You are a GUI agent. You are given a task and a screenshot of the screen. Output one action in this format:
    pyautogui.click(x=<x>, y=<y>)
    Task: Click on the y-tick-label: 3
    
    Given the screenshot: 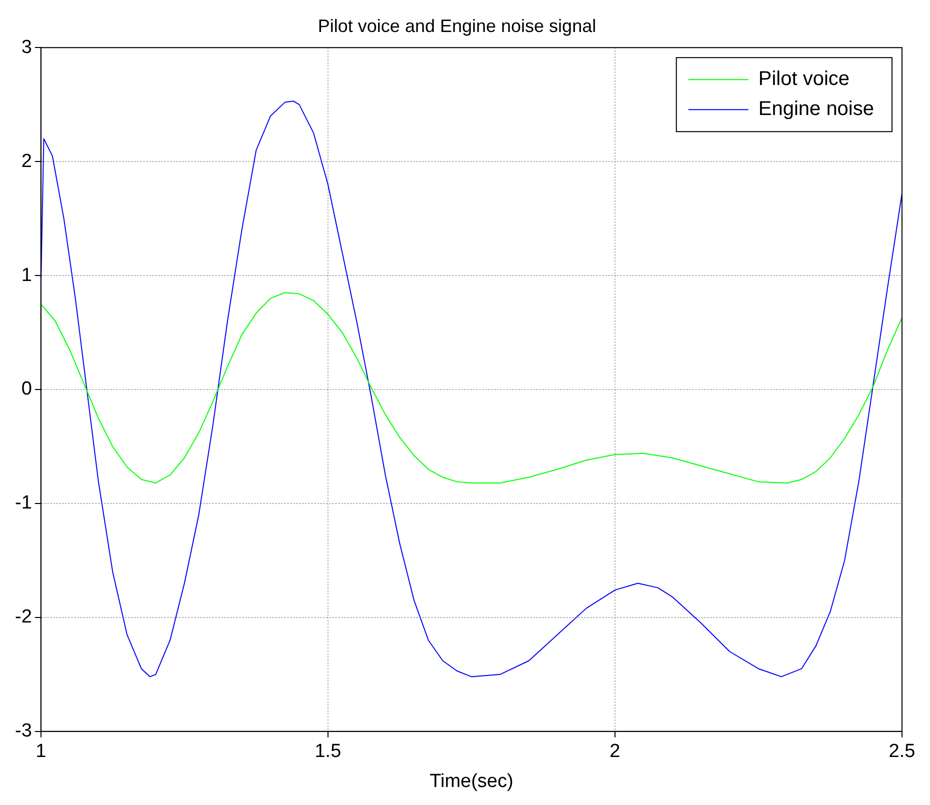 What is the action you would take?
    pyautogui.click(x=26, y=47)
    